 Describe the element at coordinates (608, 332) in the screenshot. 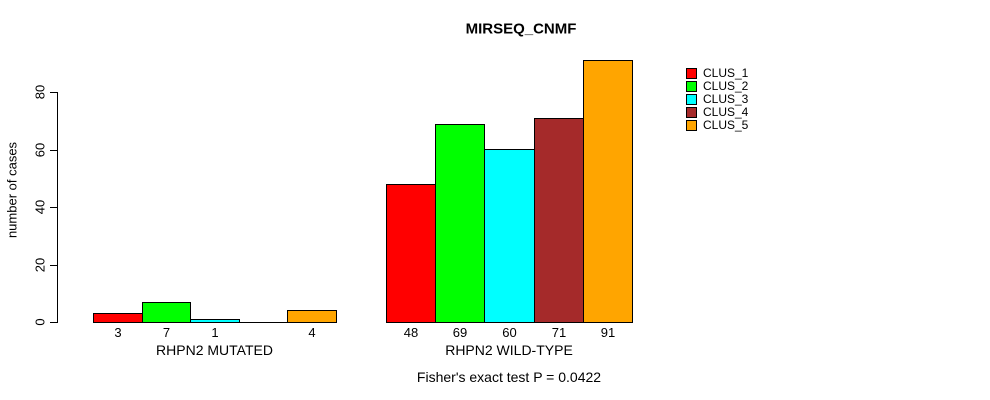

I see `bar-value-label: 91` at that location.